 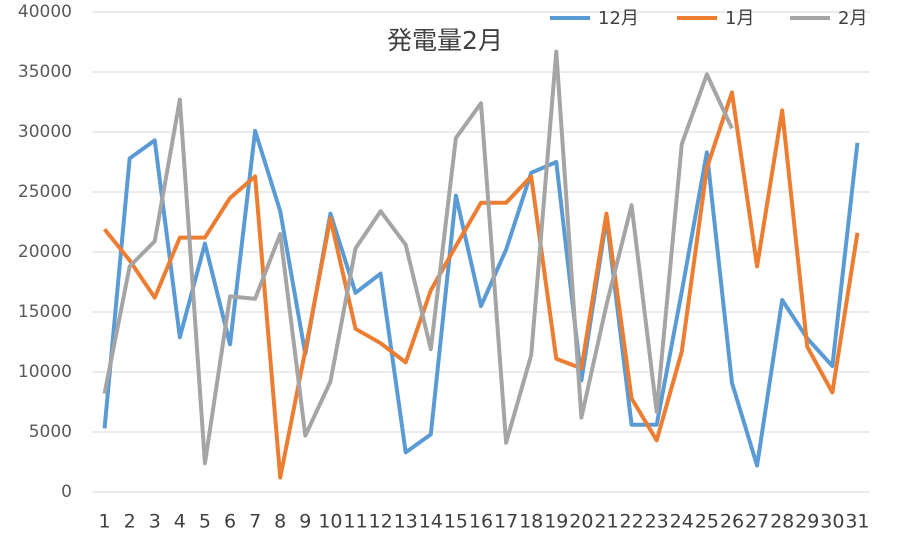 What do you see at coordinates (556, 522) in the screenshot?
I see `x-tick-label: 19` at bounding box center [556, 522].